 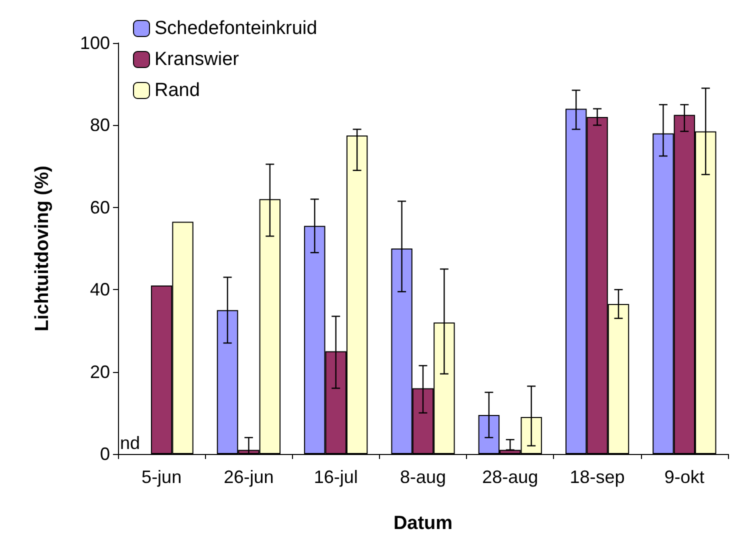 I want to click on y-tick-label: 100, so click(x=95, y=43).